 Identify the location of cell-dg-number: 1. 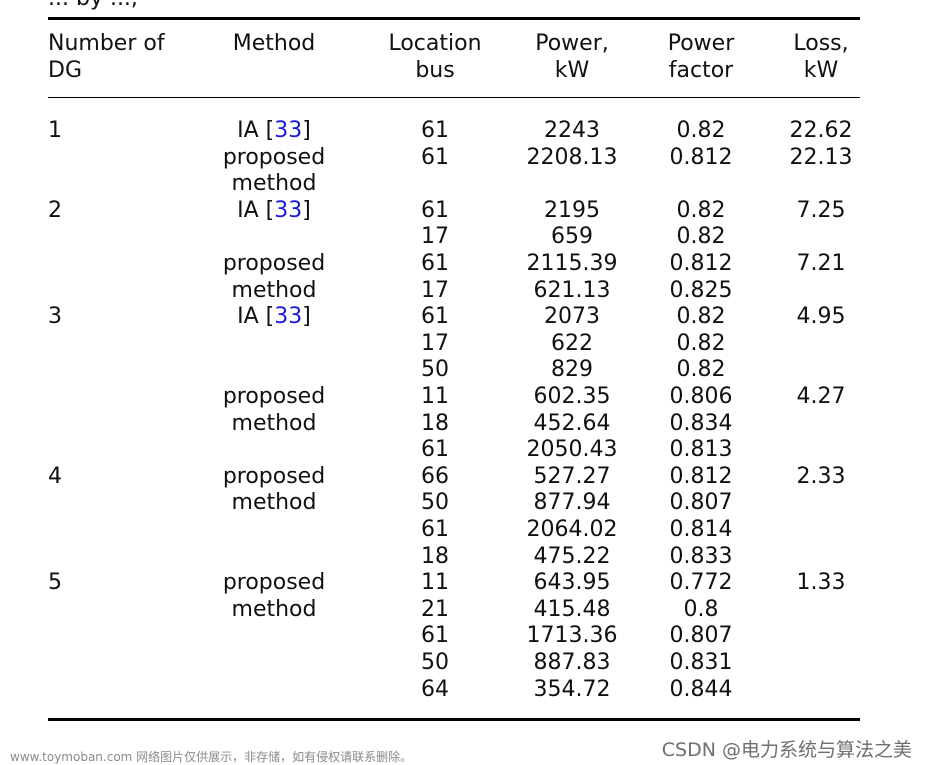
(55, 130).